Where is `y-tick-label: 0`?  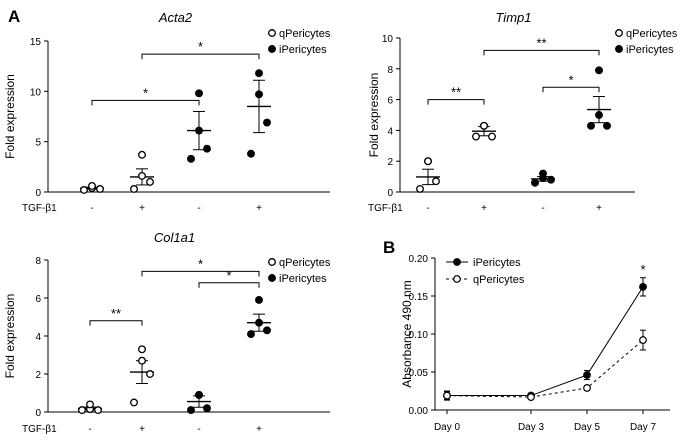
y-tick-label: 0 is located at coordinates (38, 193).